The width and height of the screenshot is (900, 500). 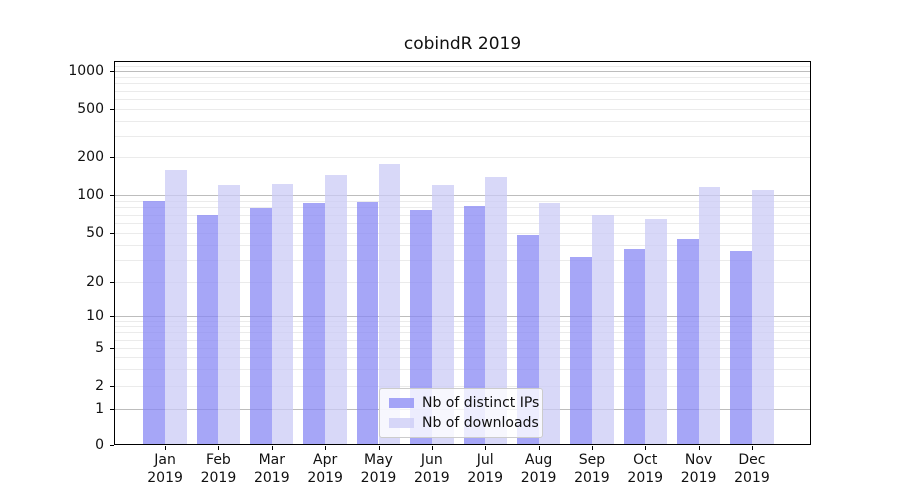 I want to click on bar-downloads-aug, so click(x=549, y=323).